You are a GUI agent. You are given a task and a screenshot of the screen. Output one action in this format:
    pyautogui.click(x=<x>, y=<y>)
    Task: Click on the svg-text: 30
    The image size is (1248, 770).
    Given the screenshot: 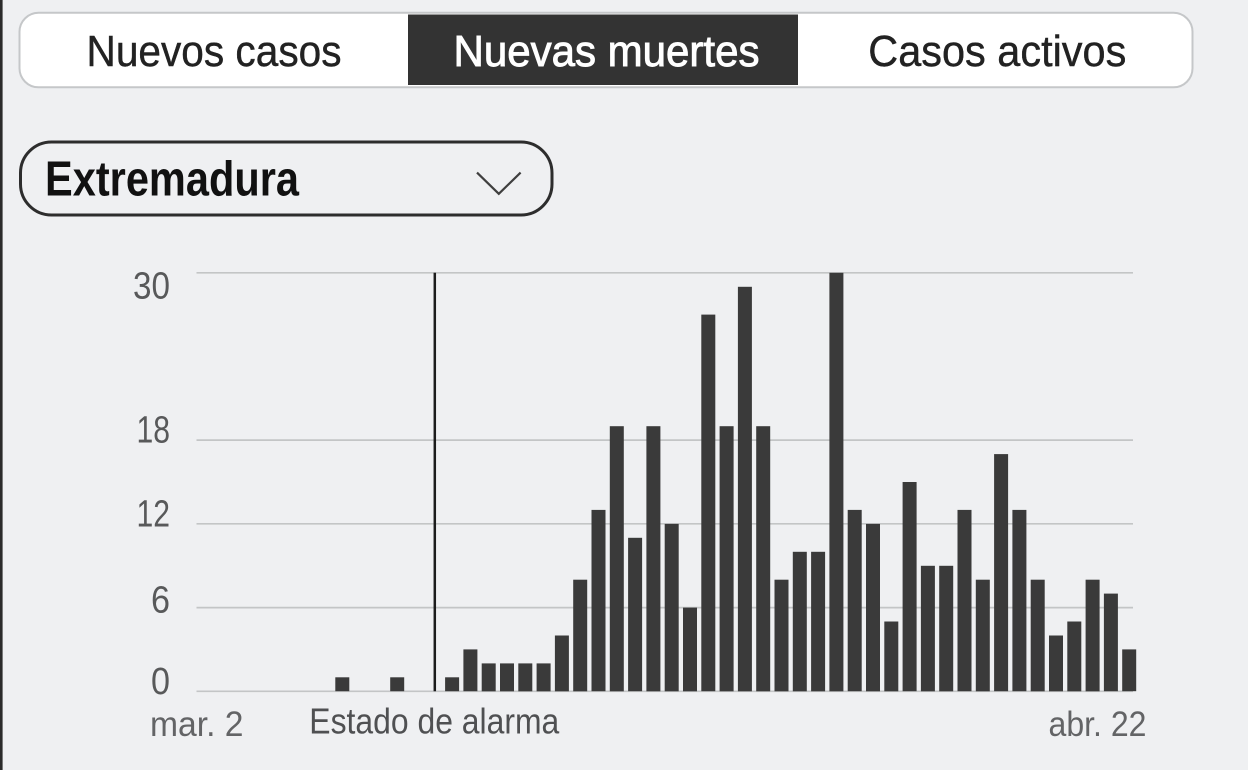 What is the action you would take?
    pyautogui.click(x=151, y=287)
    